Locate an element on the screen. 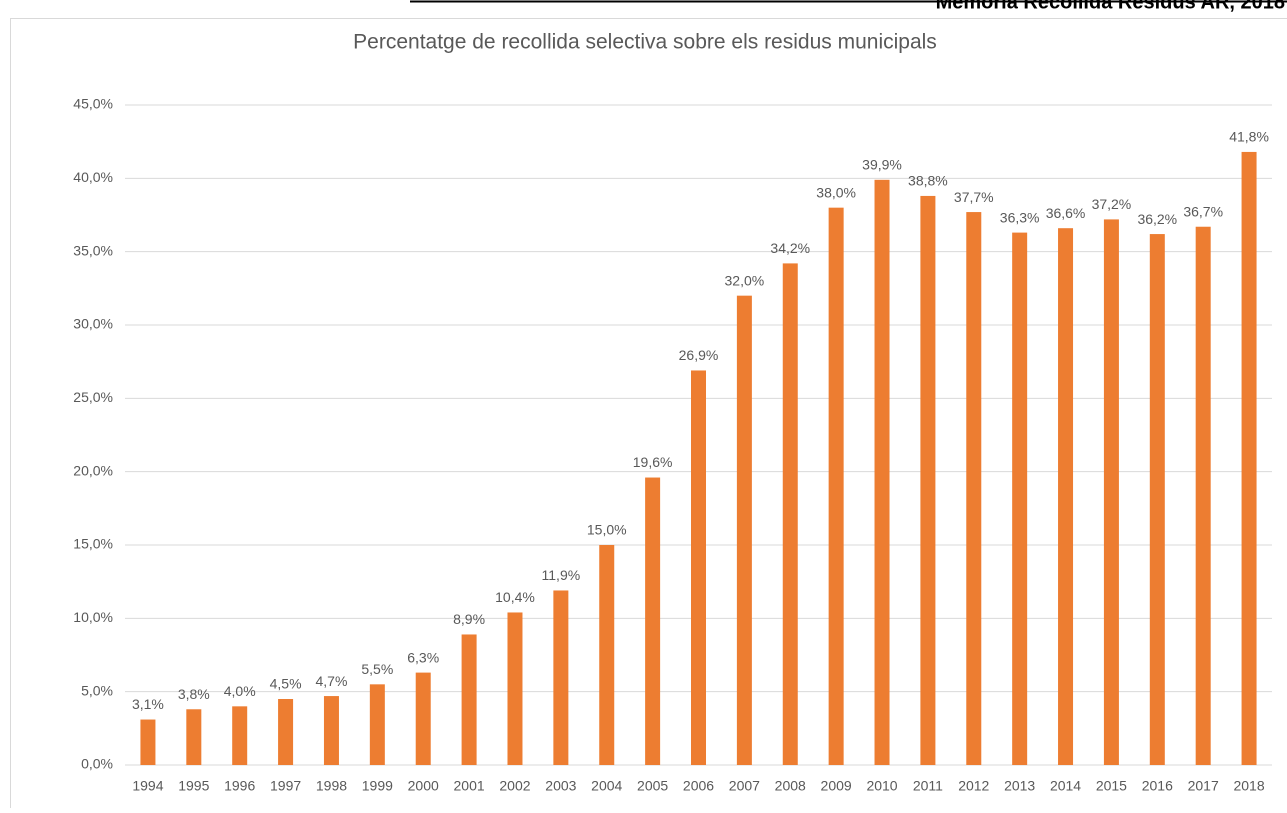 This screenshot has height=813, width=1287. x-tick-label: 2000 is located at coordinates (423, 786).